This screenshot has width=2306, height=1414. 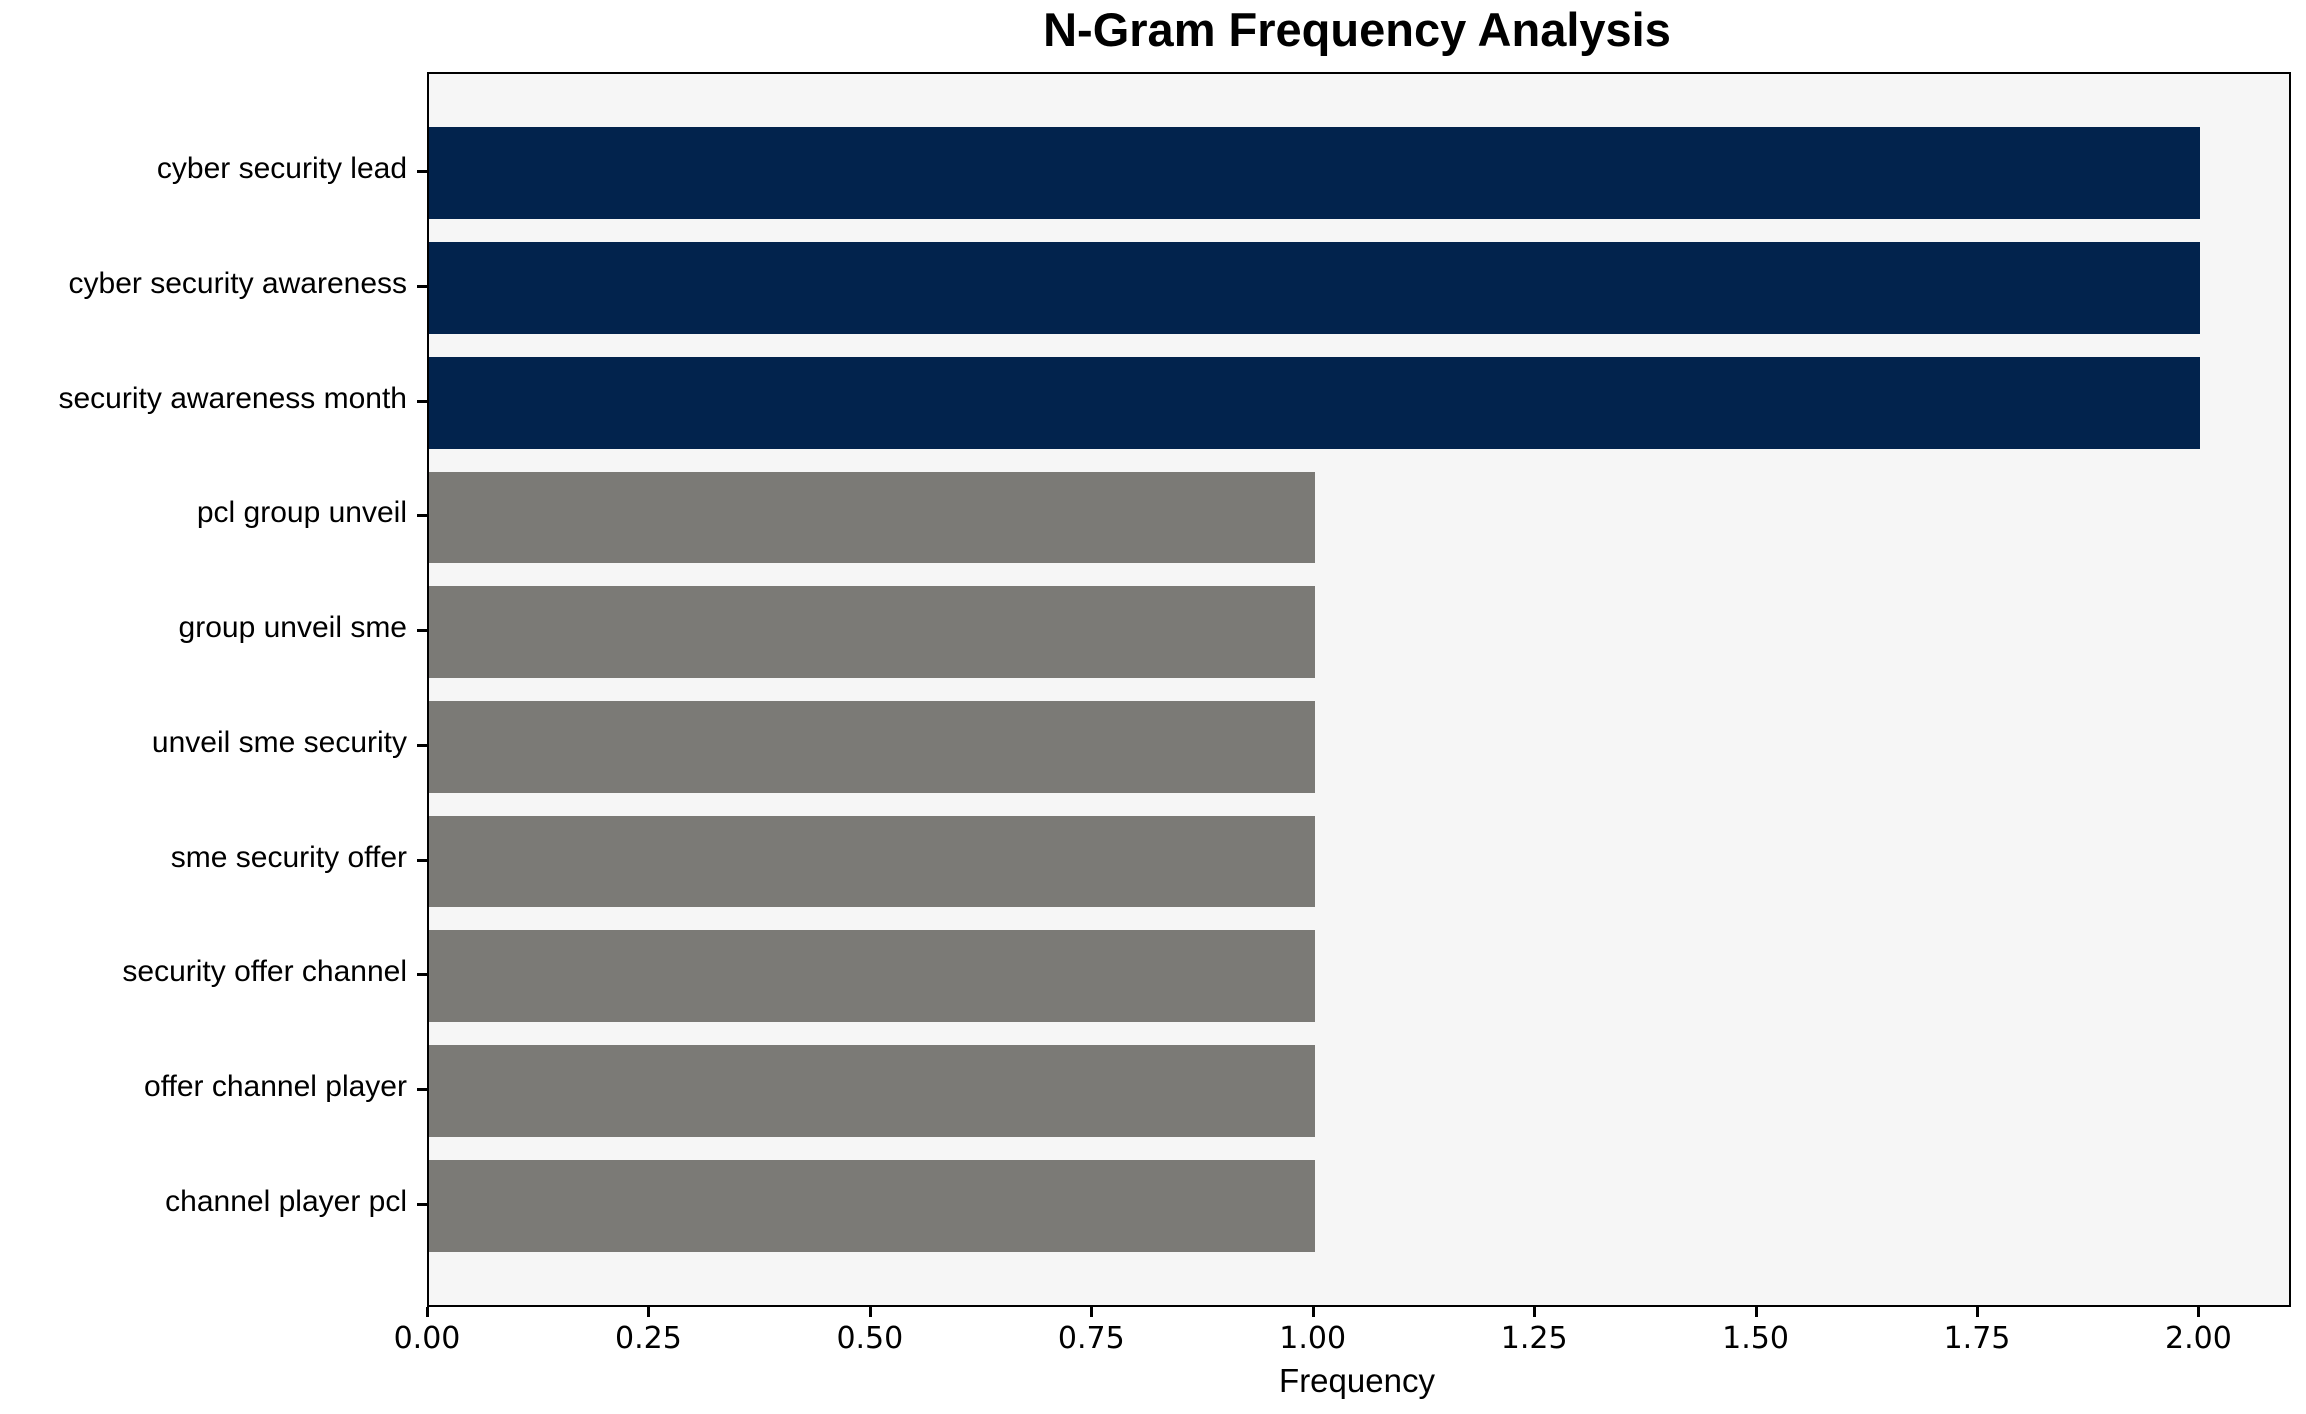 I want to click on y-tick-label: security awareness month, so click(x=233, y=398).